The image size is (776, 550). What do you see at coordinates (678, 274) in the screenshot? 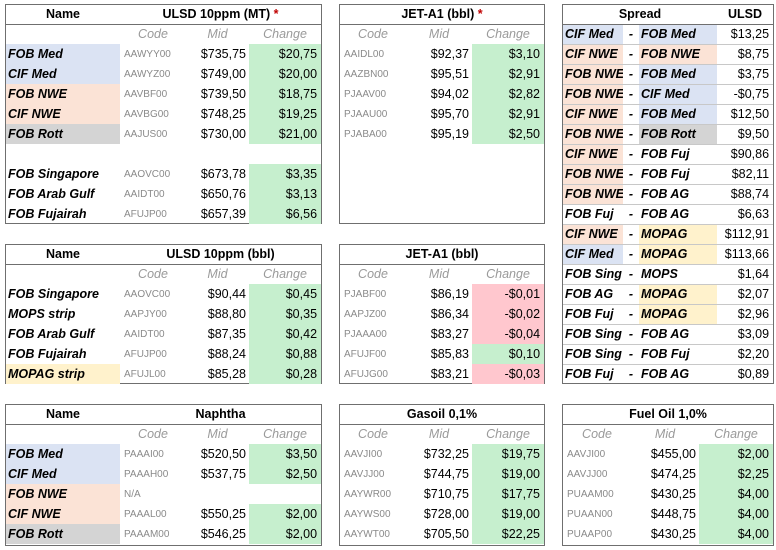
I see `spread-b: MOPS` at bounding box center [678, 274].